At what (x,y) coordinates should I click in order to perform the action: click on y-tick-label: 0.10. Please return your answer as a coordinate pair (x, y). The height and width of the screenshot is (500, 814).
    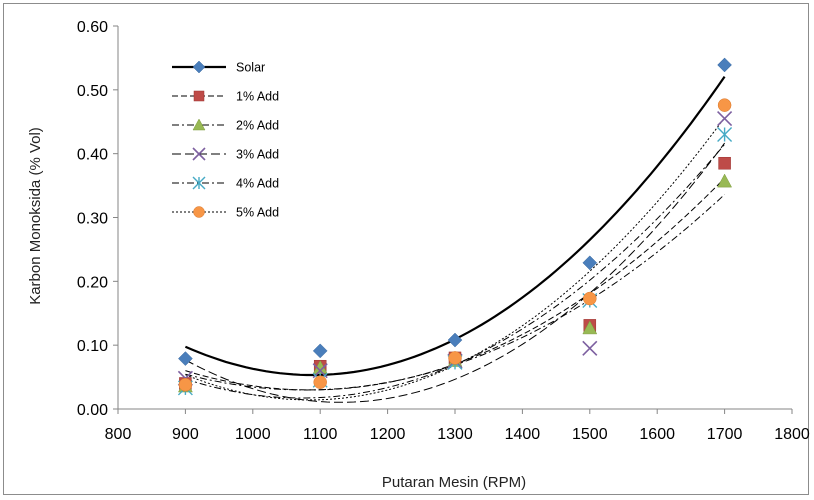
    Looking at the image, I should click on (92, 346).